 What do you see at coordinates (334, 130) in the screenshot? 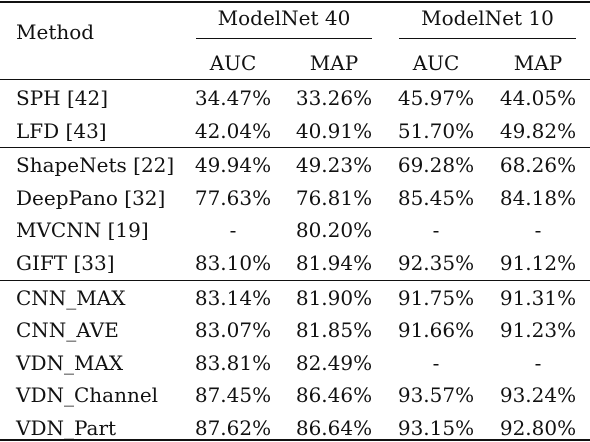
I see `value-cell: 40.91%` at bounding box center [334, 130].